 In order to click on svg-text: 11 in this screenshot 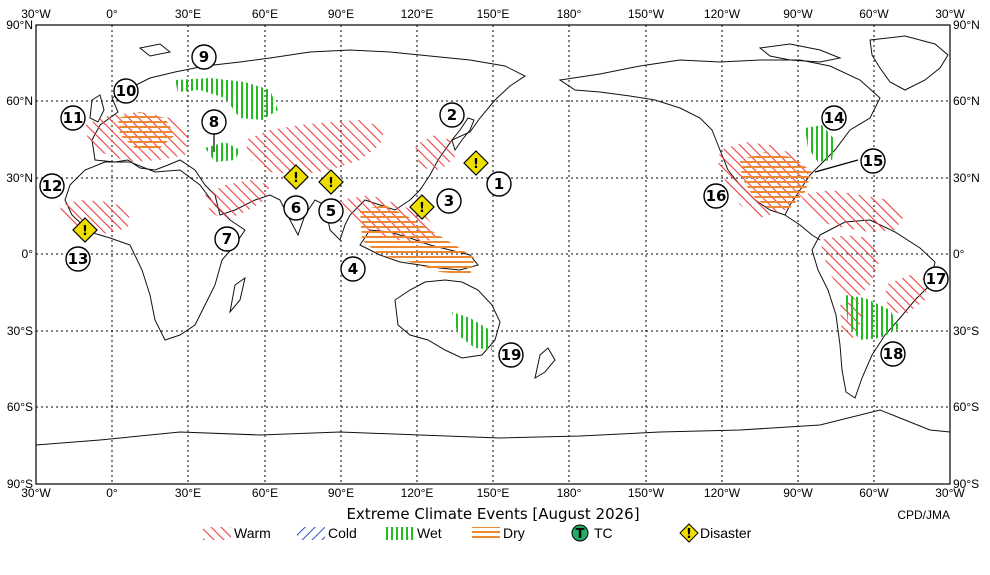, I will do `click(73, 118)`.